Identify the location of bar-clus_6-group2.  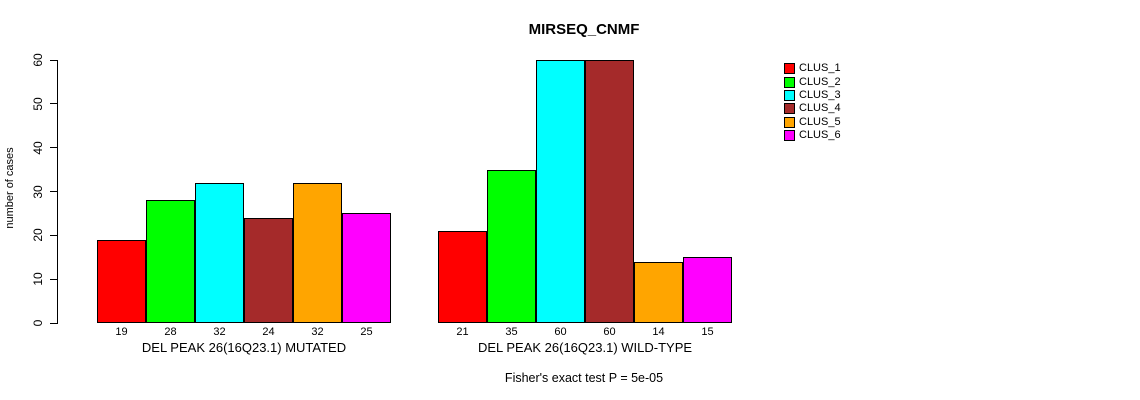
(707, 290).